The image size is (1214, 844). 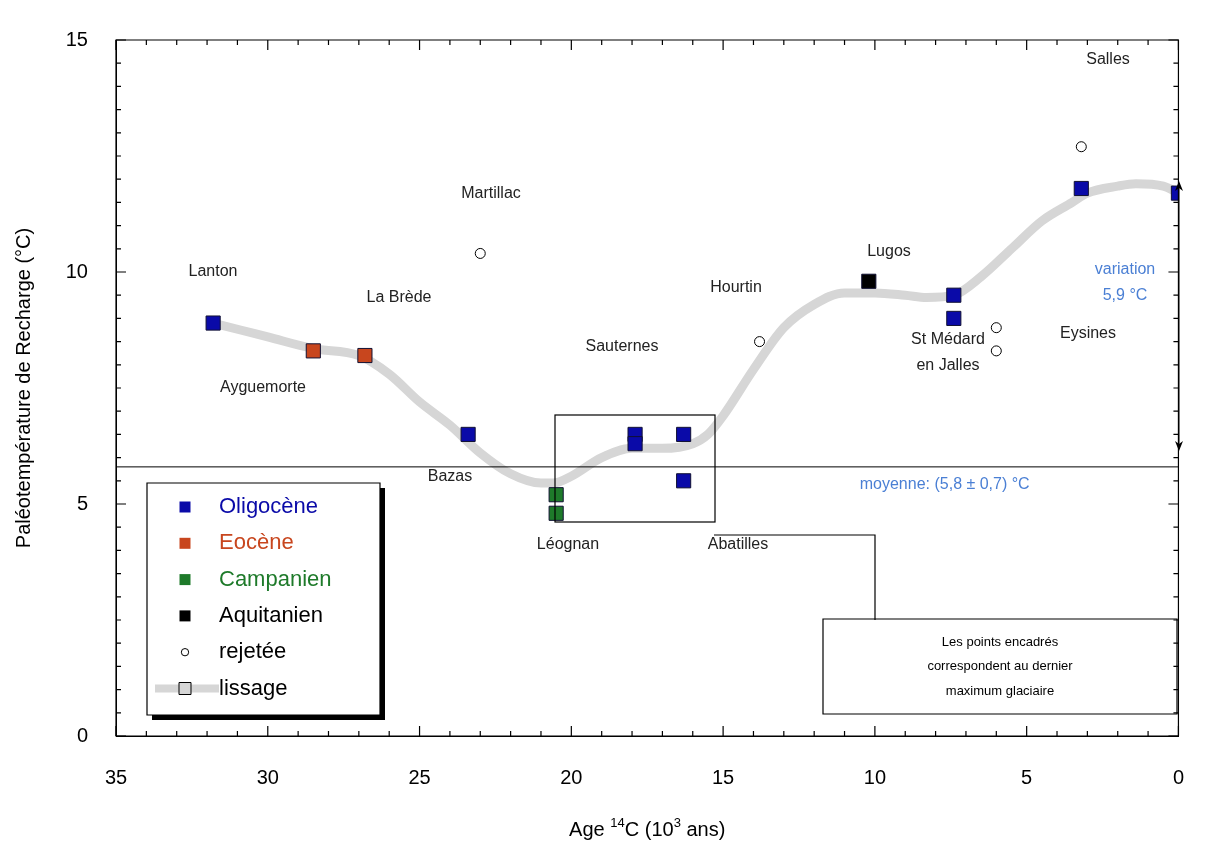 I want to click on x-tick-label: 20, so click(x=571, y=776).